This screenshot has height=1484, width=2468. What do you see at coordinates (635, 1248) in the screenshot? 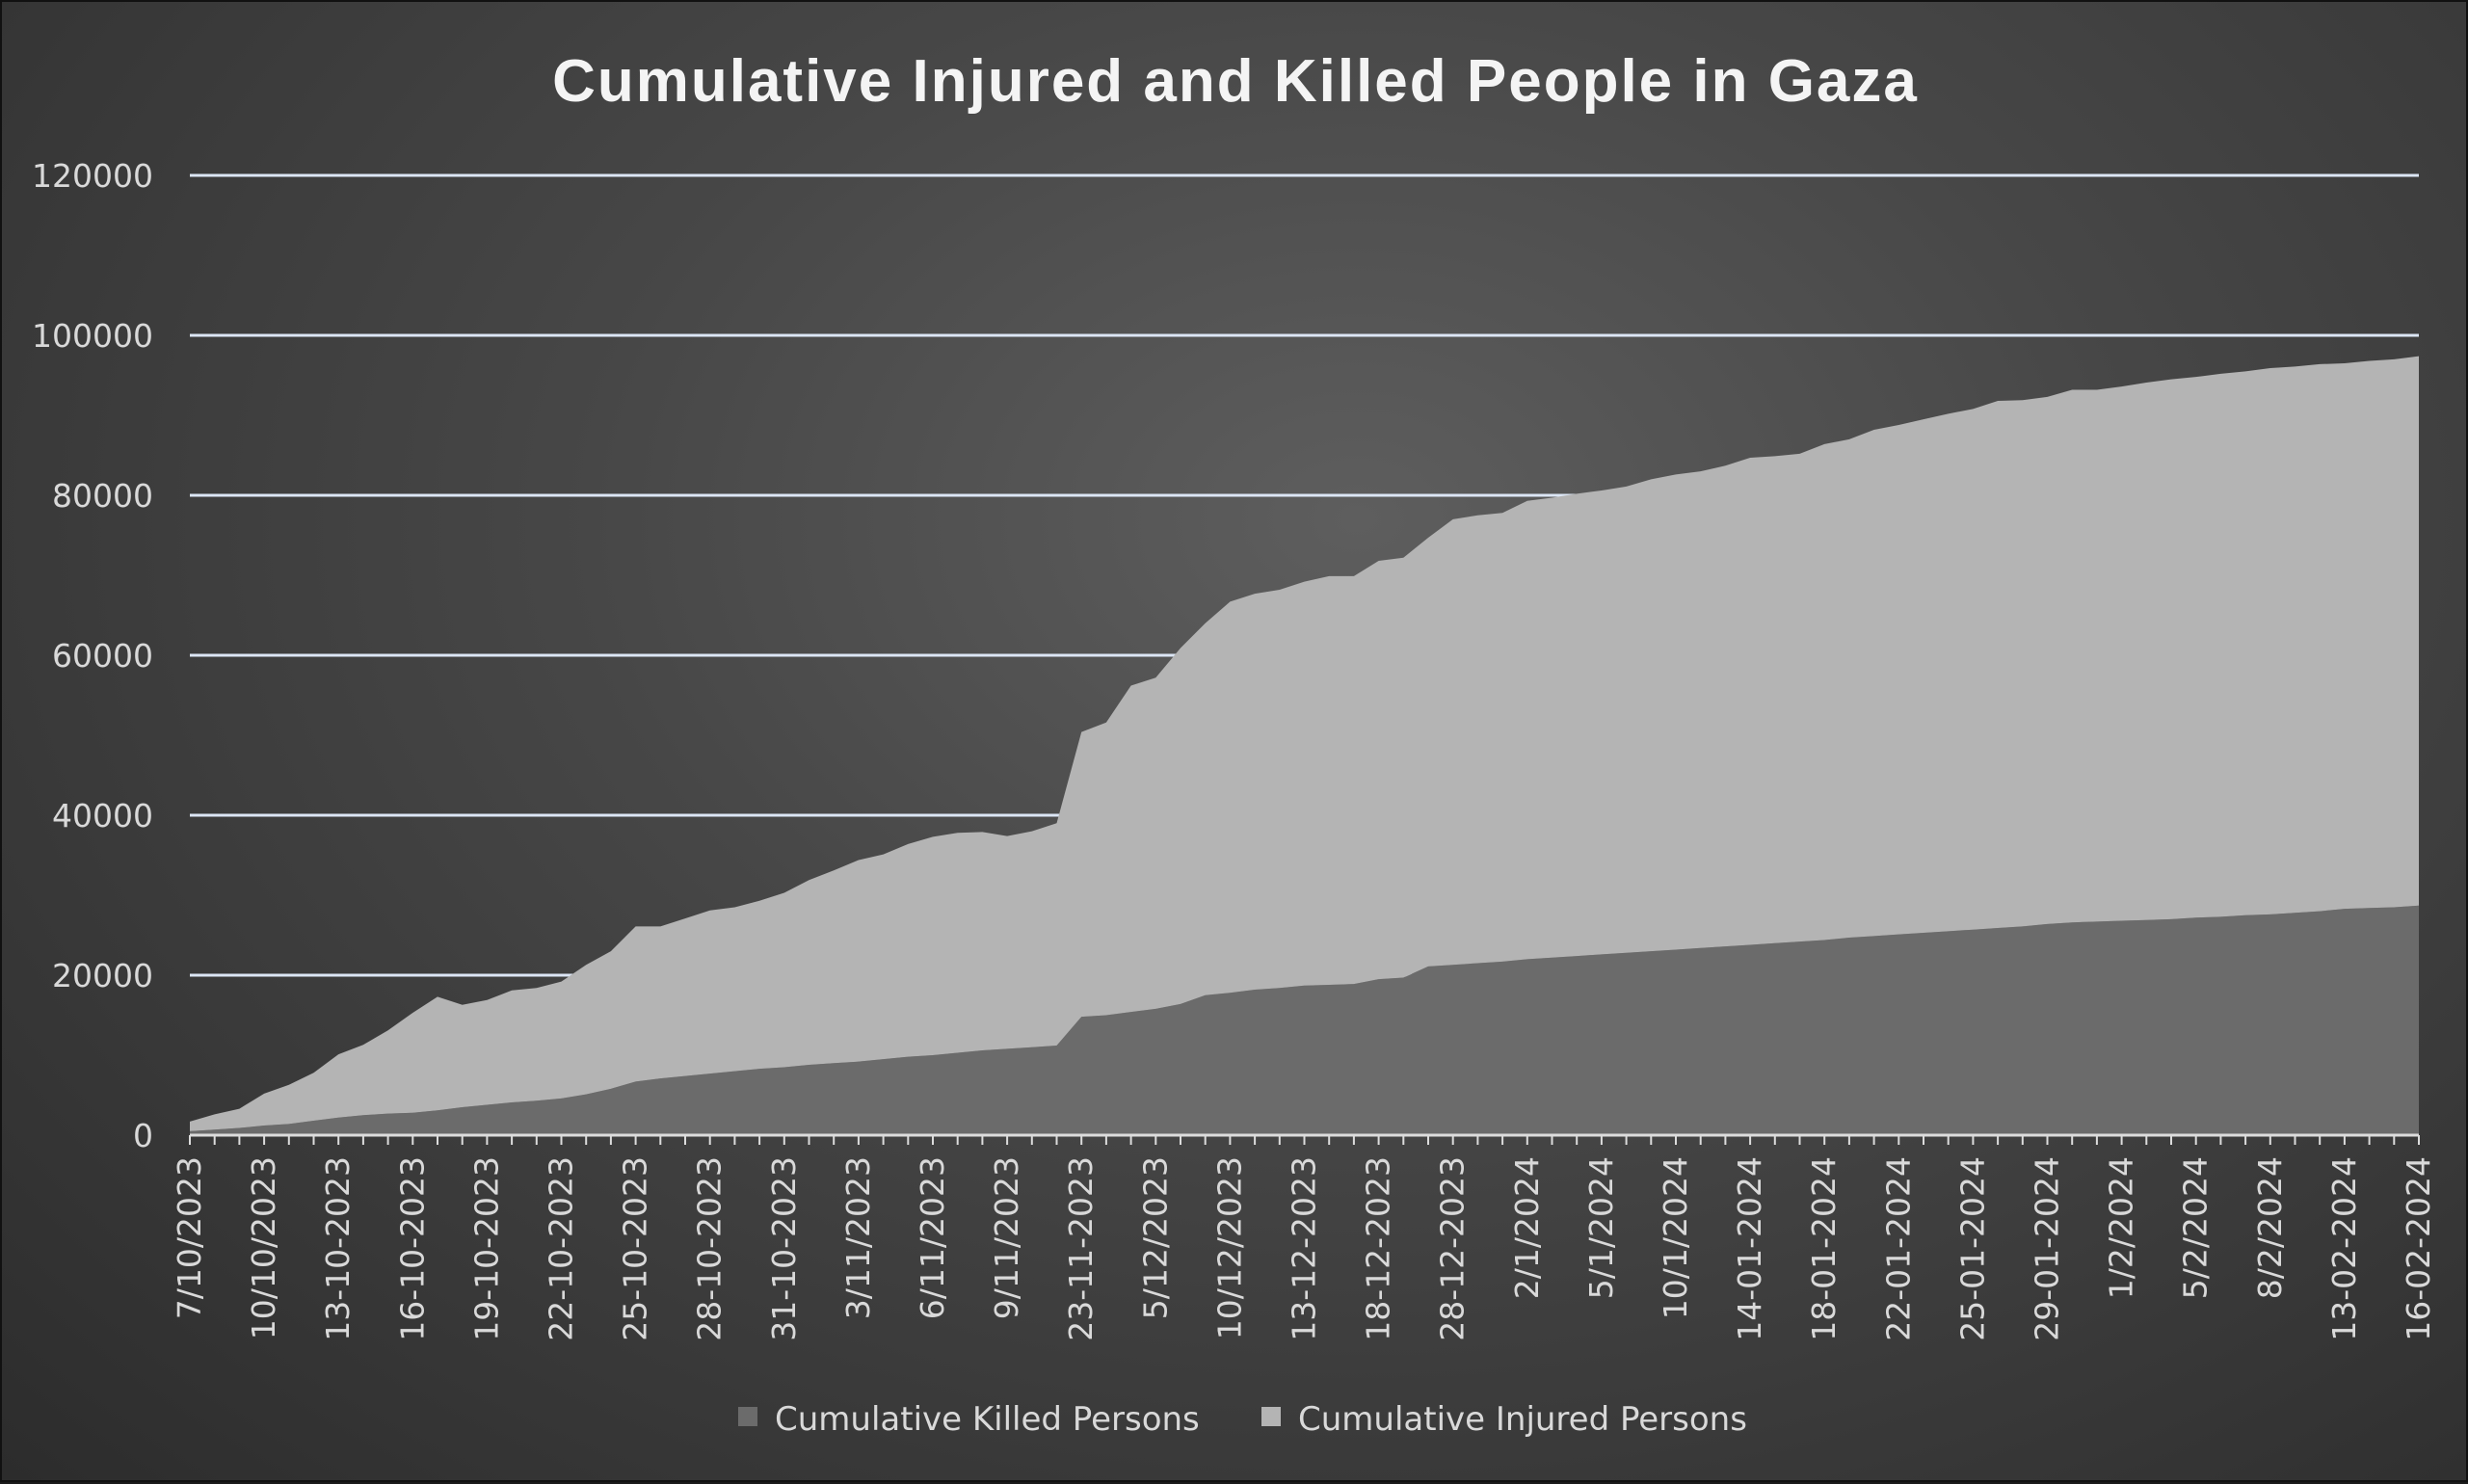
I see `x-tick-label: 25-10-2023` at bounding box center [635, 1248].